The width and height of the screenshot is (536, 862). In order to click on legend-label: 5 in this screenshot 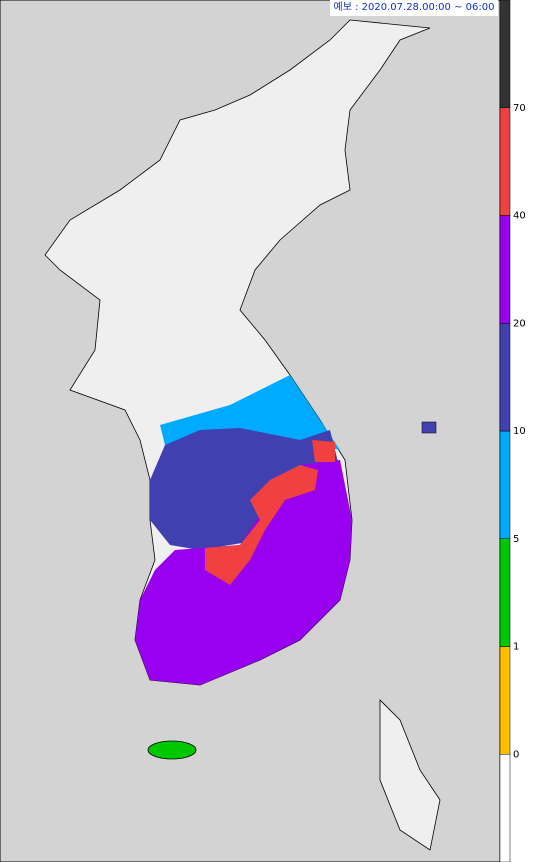, I will do `click(516, 539)`.